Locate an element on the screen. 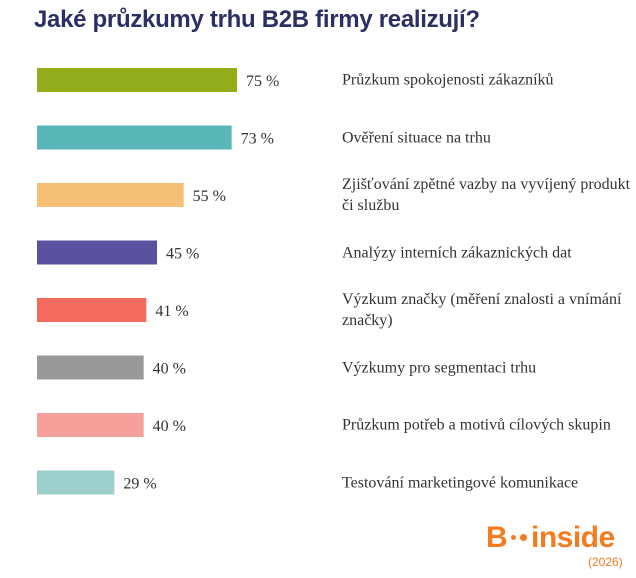  category-label-2: Ověření situace na trhu is located at coordinates (416, 137).